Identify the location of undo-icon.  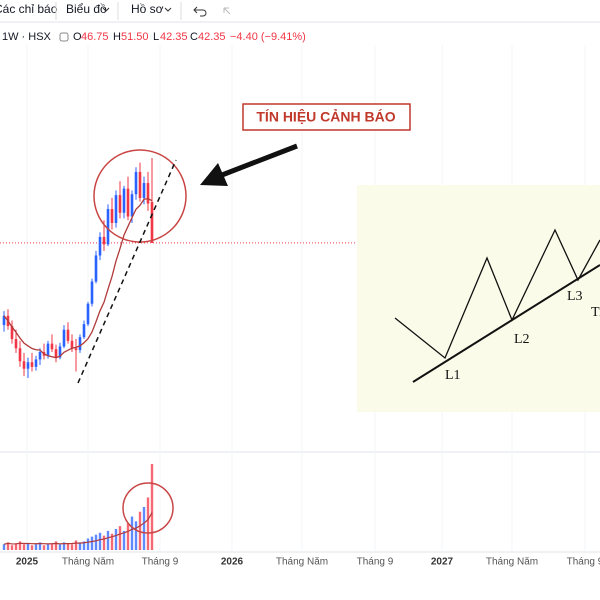
(200, 11).